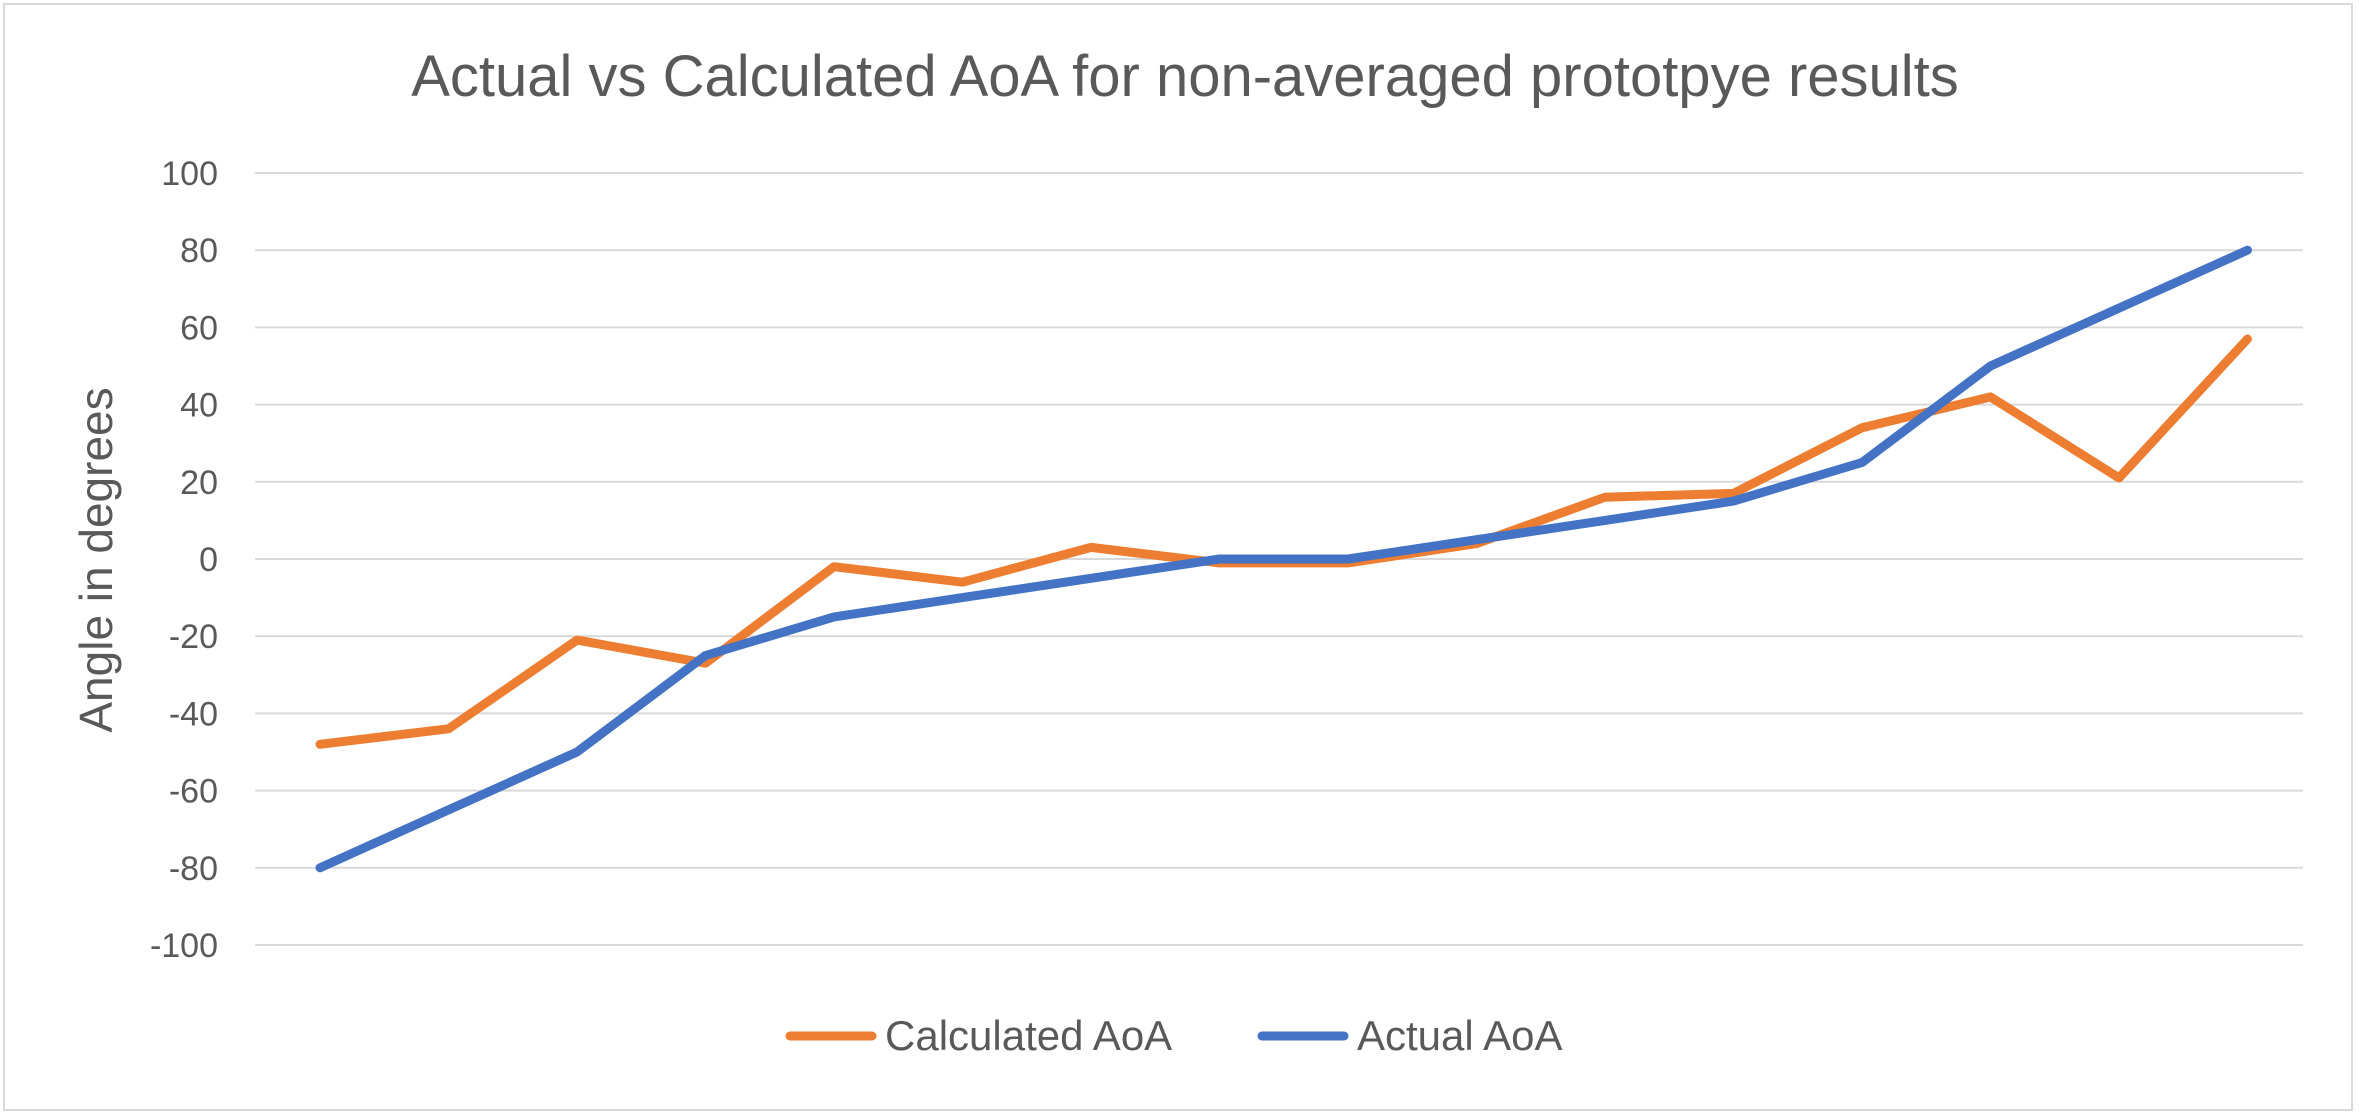  What do you see at coordinates (193, 792) in the screenshot?
I see `y-tick-label: -60` at bounding box center [193, 792].